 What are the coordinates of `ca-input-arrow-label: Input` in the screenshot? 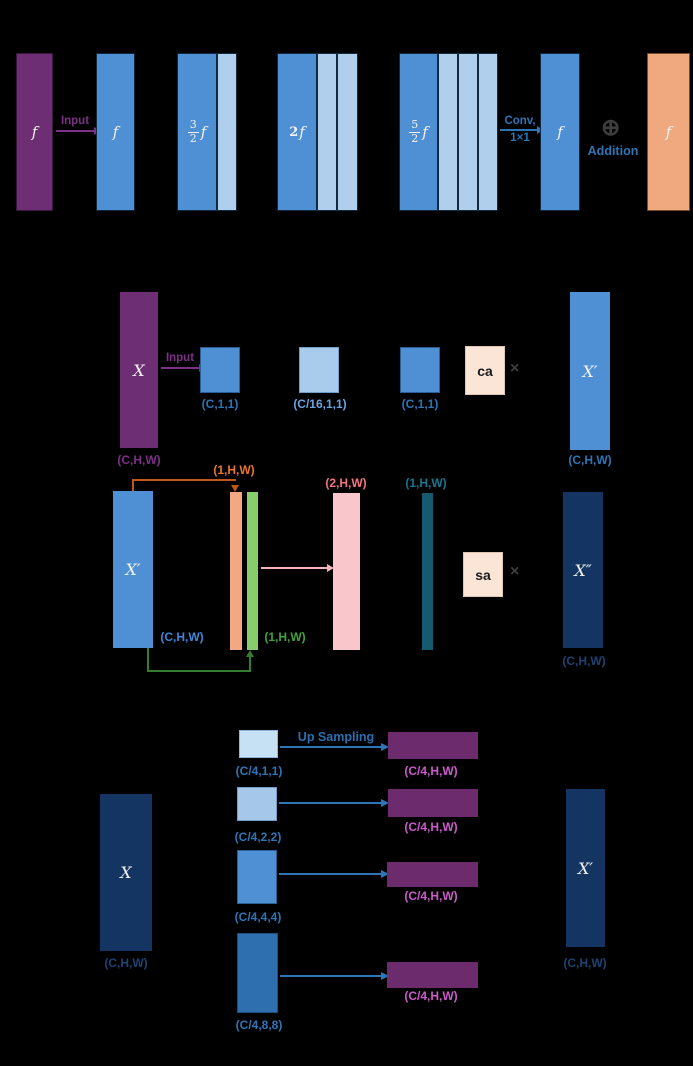 It's located at (180, 358).